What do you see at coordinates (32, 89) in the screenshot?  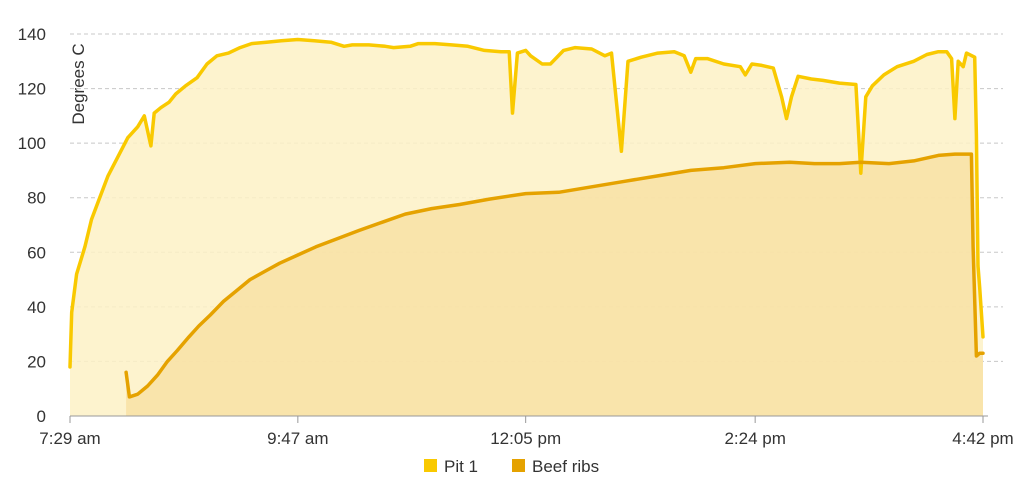 I see `y-tick-label: 120` at bounding box center [32, 89].